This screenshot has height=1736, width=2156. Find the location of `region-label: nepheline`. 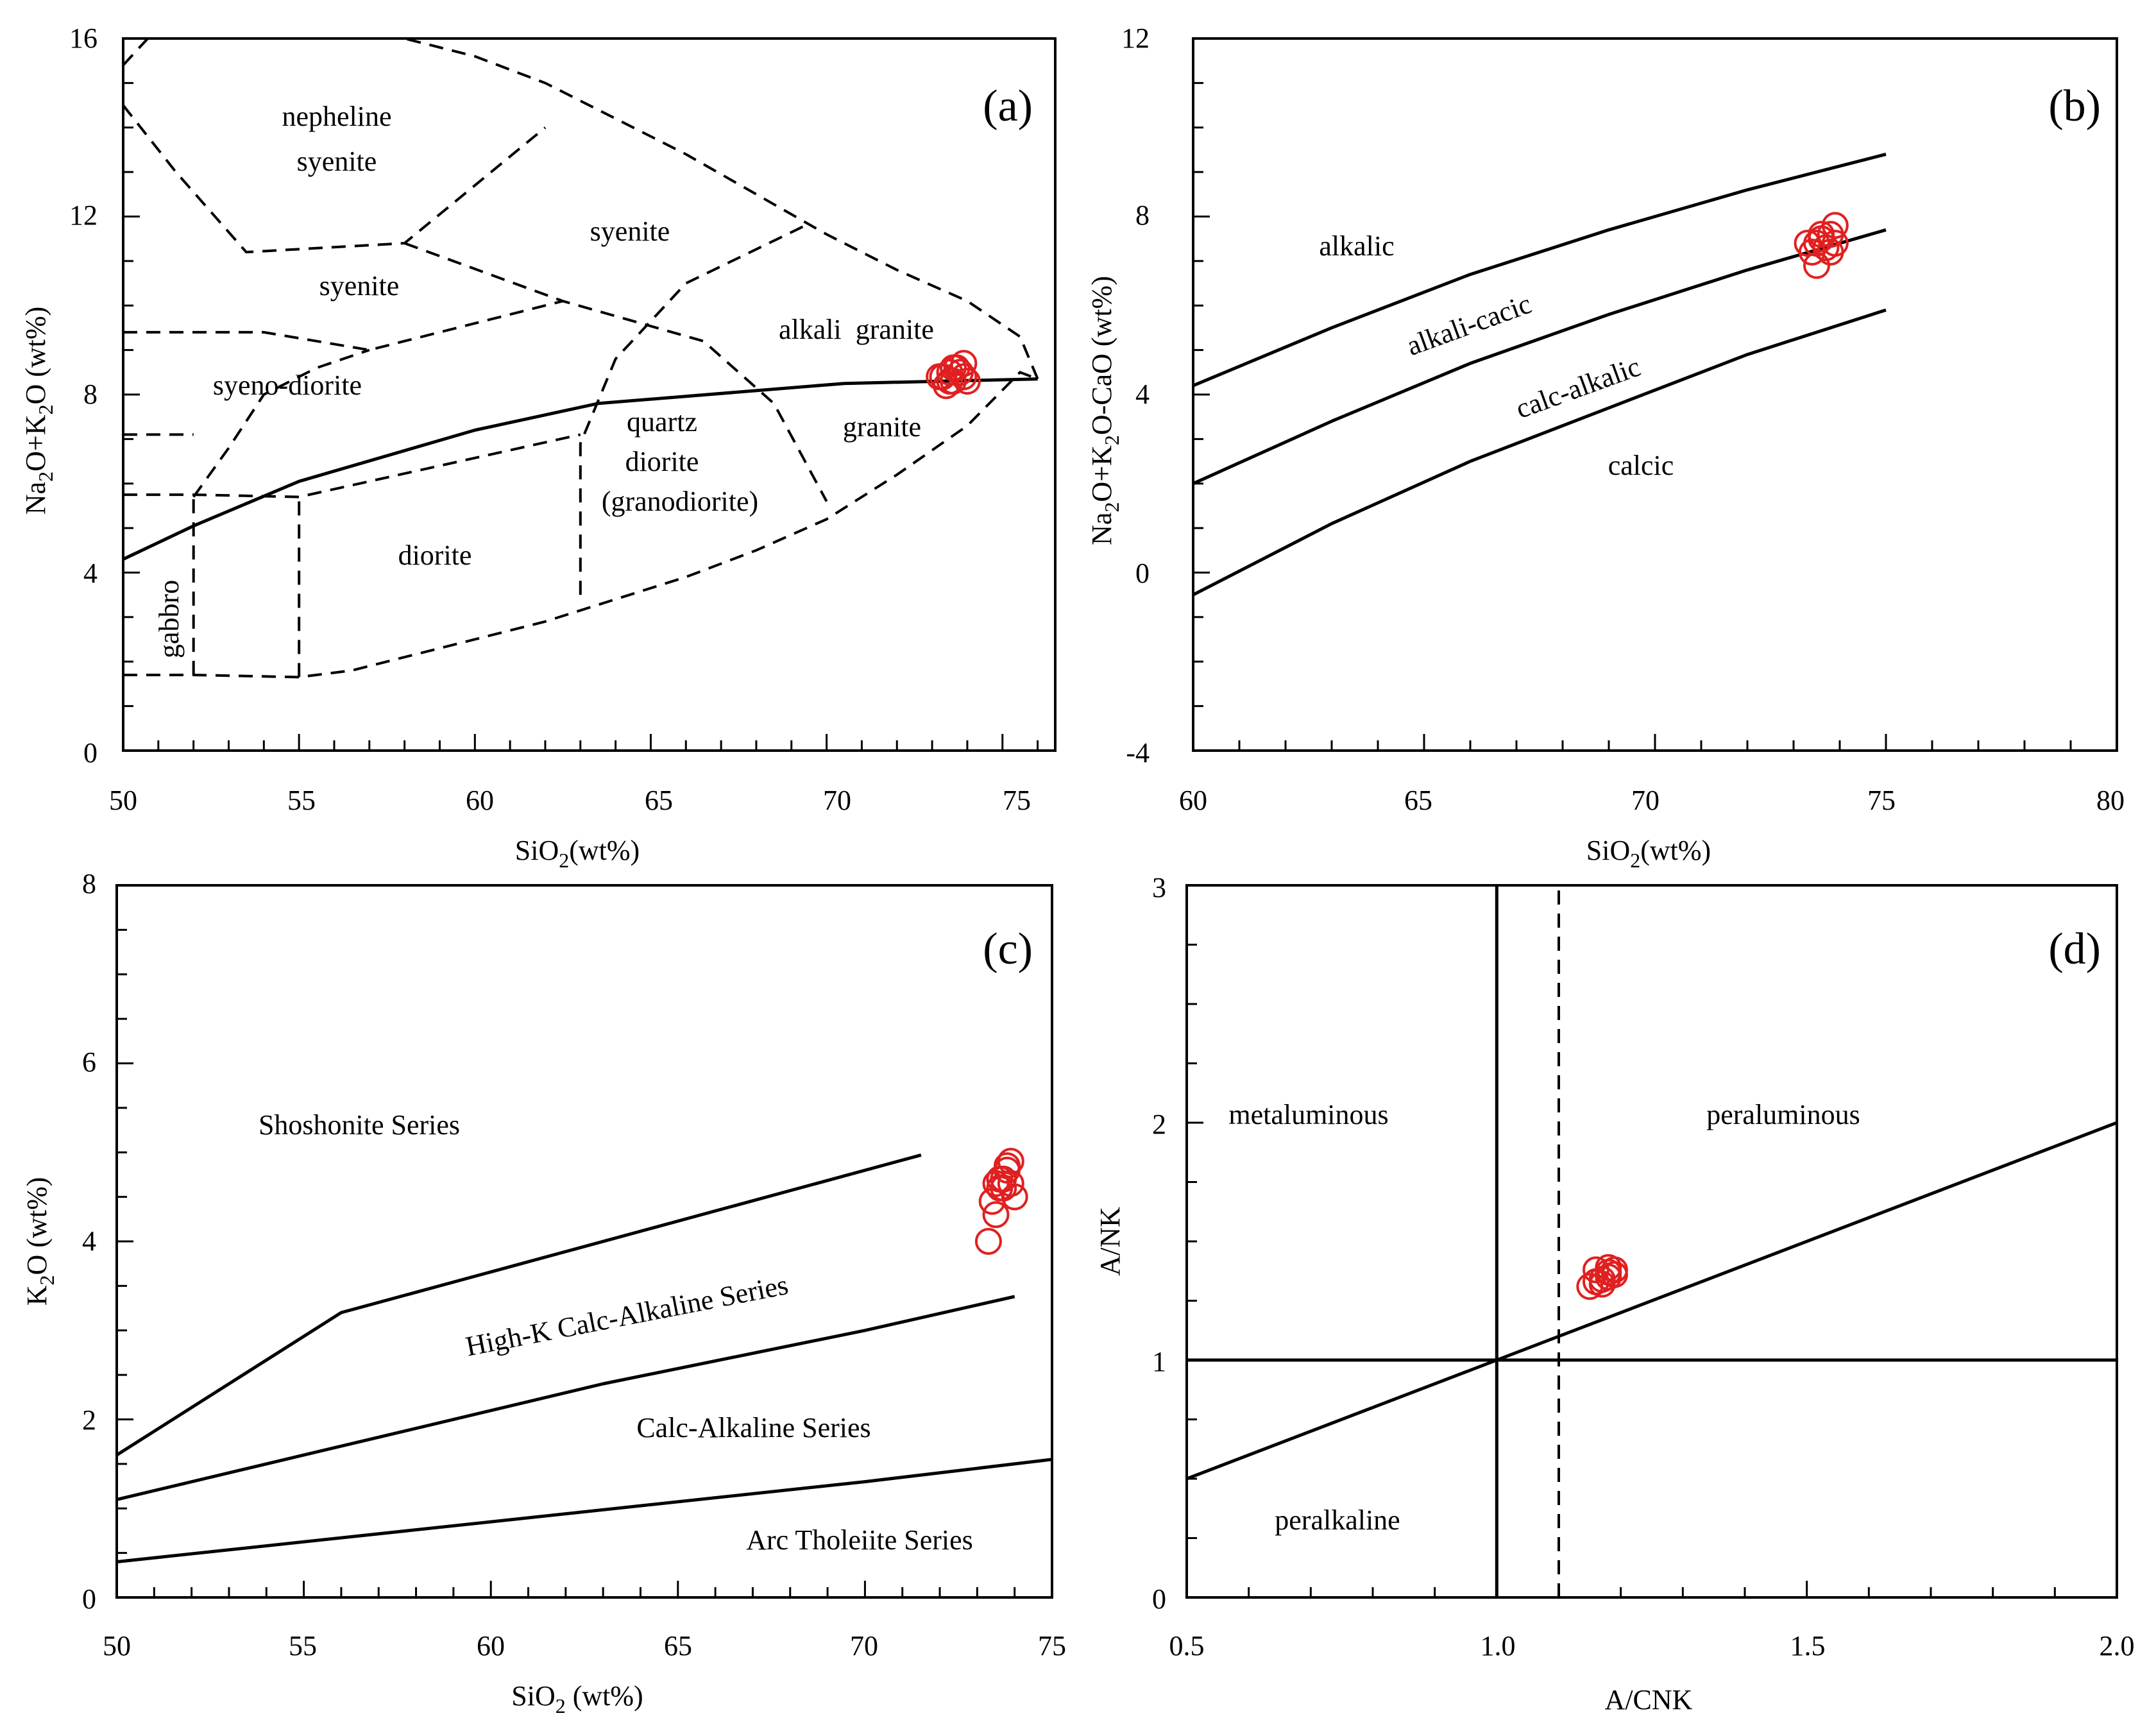

region-label: nepheline is located at coordinates (336, 116).